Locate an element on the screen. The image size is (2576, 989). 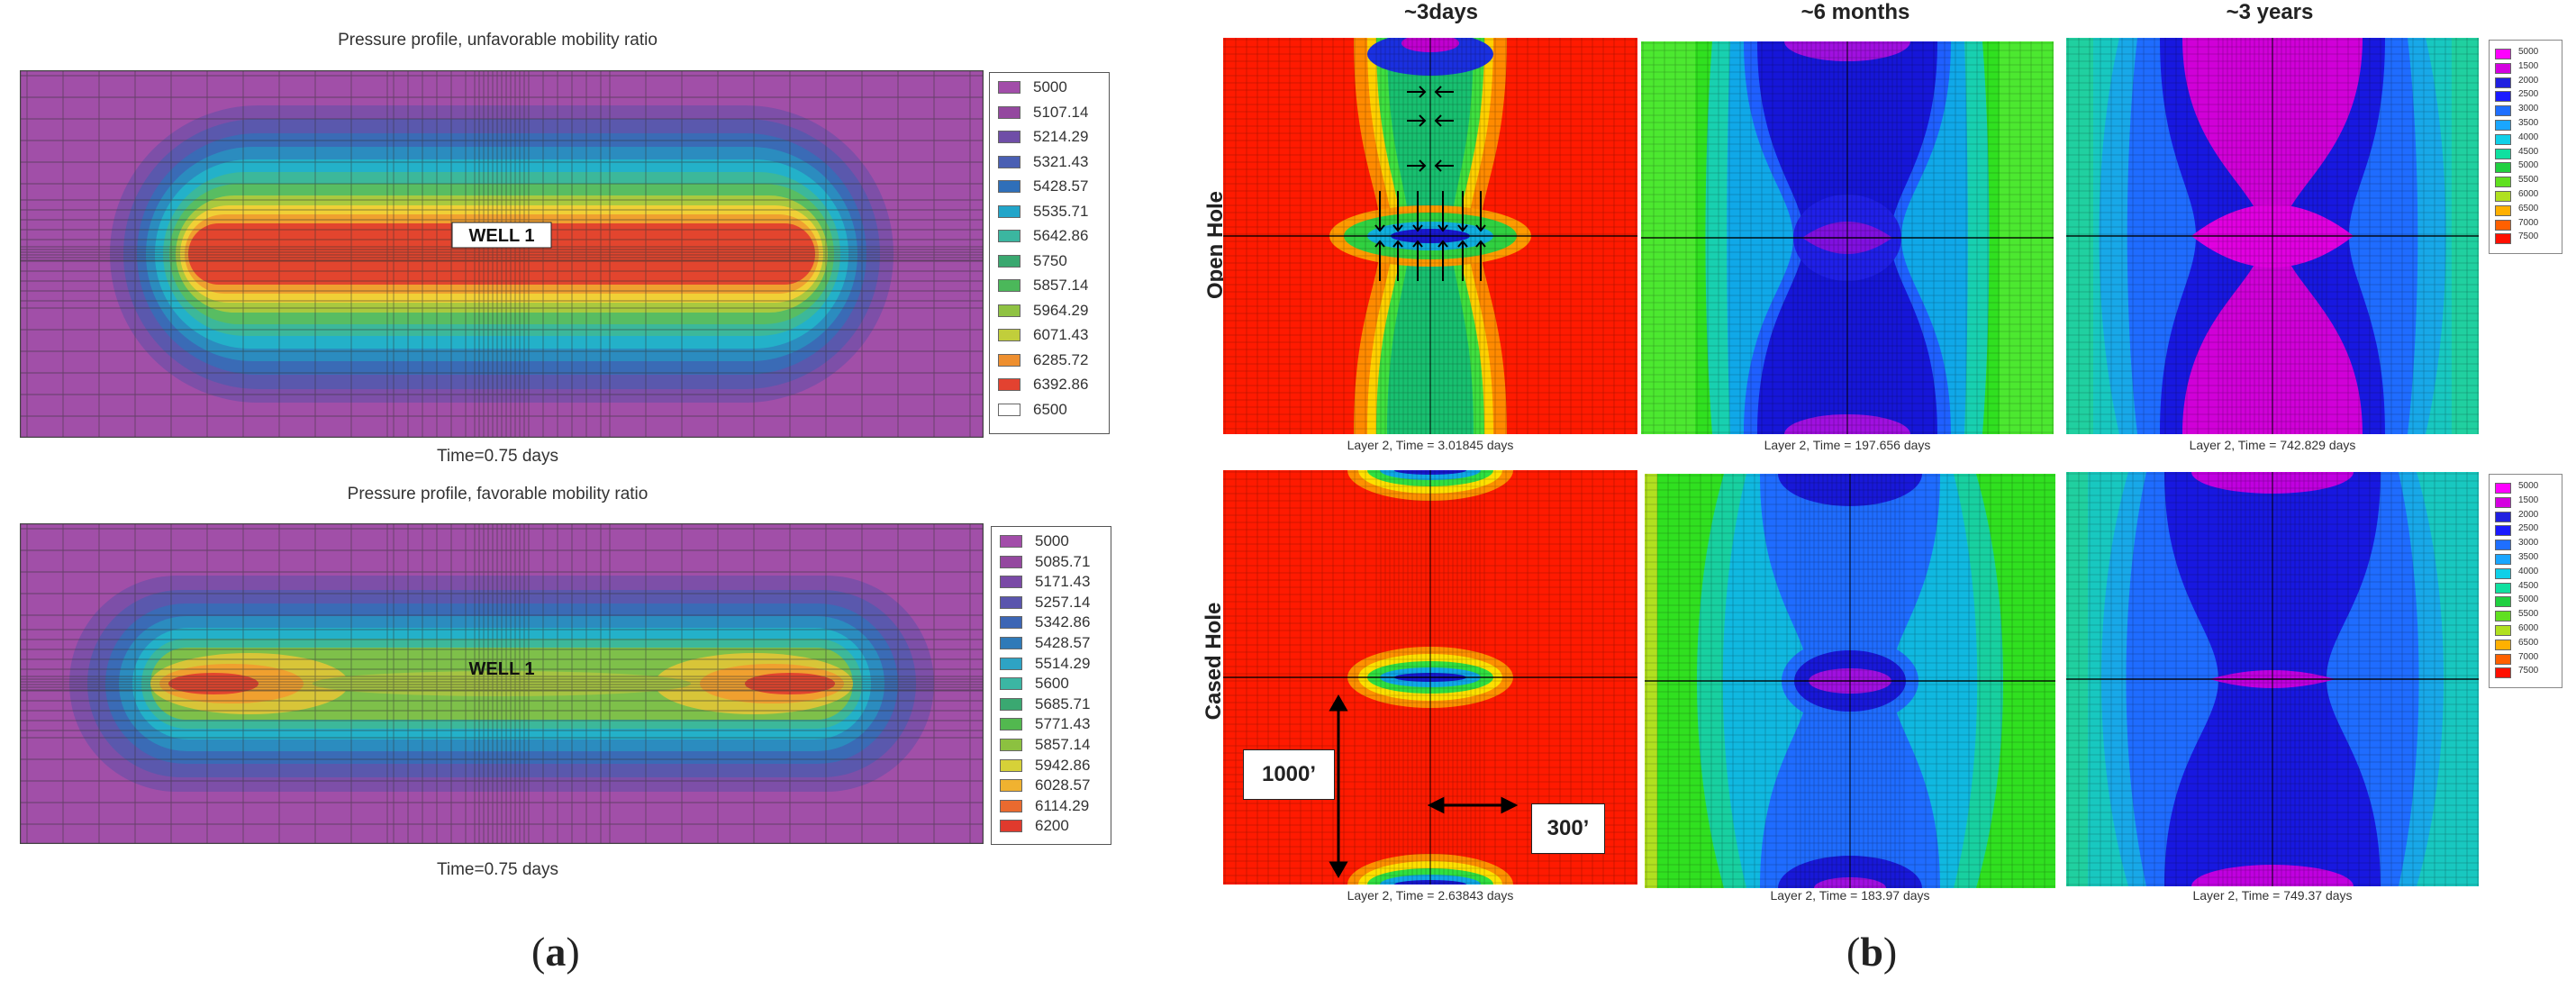
legend-label: 5500 is located at coordinates (2528, 614).